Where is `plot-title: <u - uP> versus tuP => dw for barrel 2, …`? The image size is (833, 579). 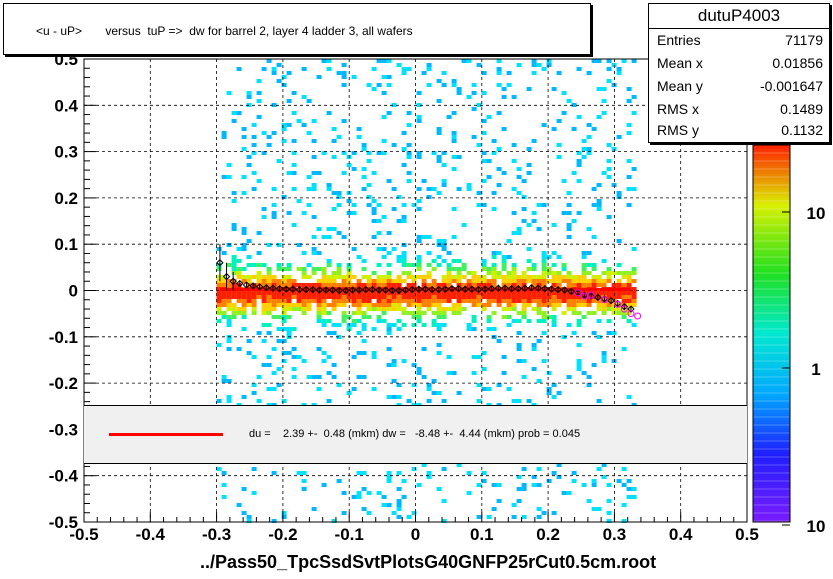
plot-title: <u - uP> versus tuP => dw for barrel 2, … is located at coordinates (224, 31).